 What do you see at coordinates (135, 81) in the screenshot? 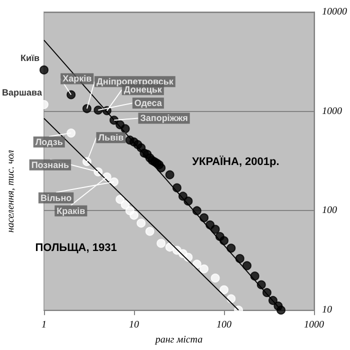
I see `annotation: Дніпропетровськ` at bounding box center [135, 81].